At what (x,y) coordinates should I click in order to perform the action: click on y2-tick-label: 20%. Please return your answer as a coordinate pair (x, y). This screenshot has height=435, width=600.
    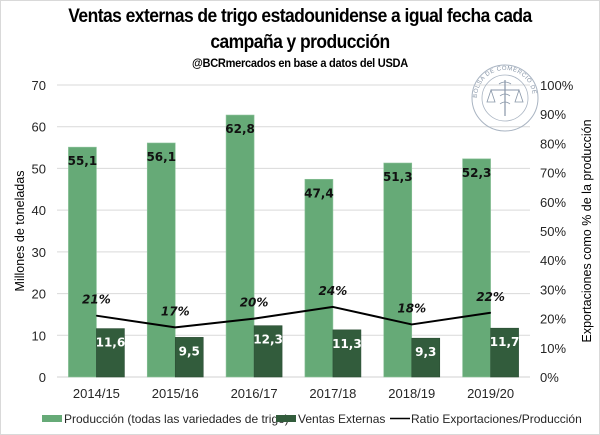
    Looking at the image, I should click on (553, 319).